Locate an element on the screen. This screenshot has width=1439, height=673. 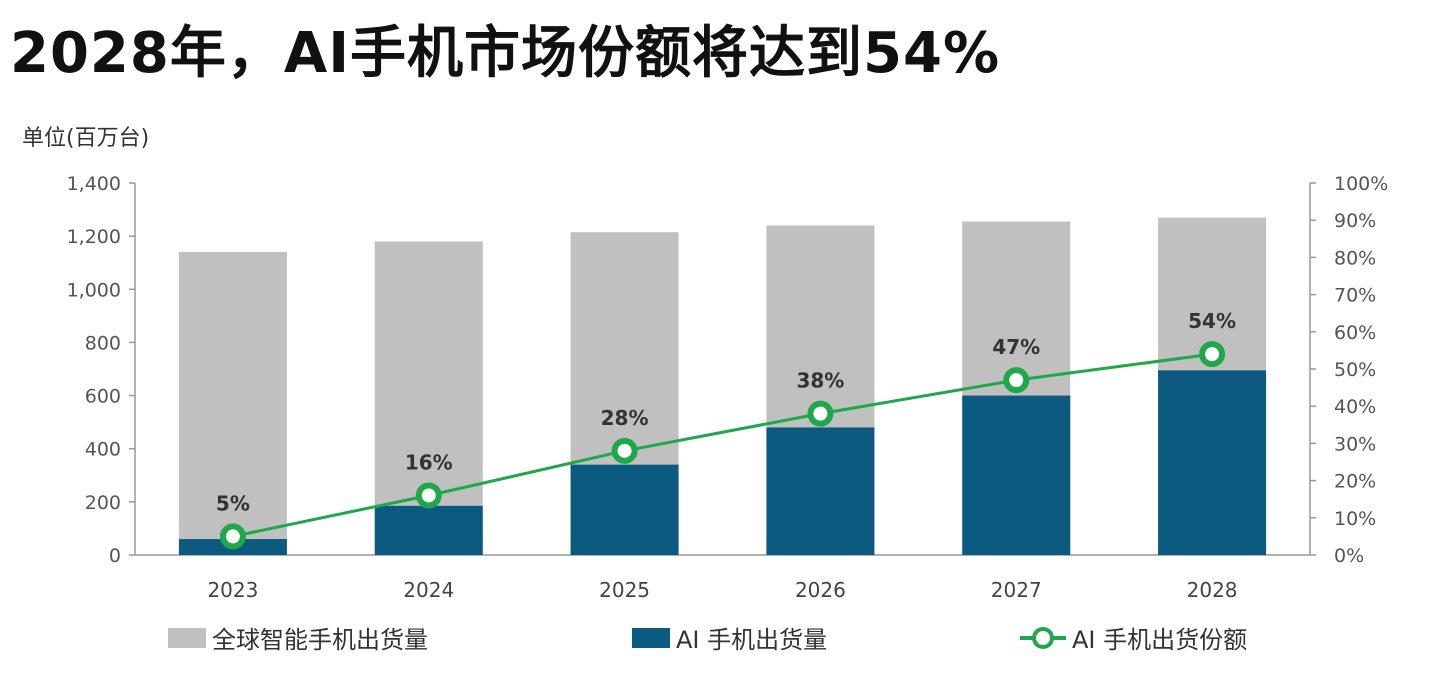
ai-share-point-2028 is located at coordinates (1212, 354).